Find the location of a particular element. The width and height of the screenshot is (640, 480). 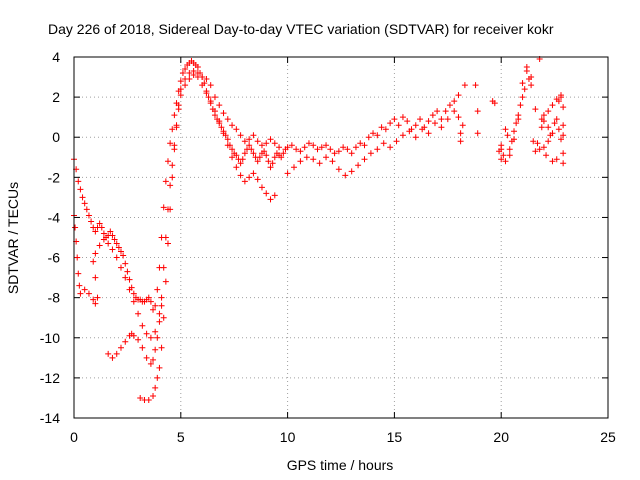

y-tick-label: 0 is located at coordinates (56, 137).